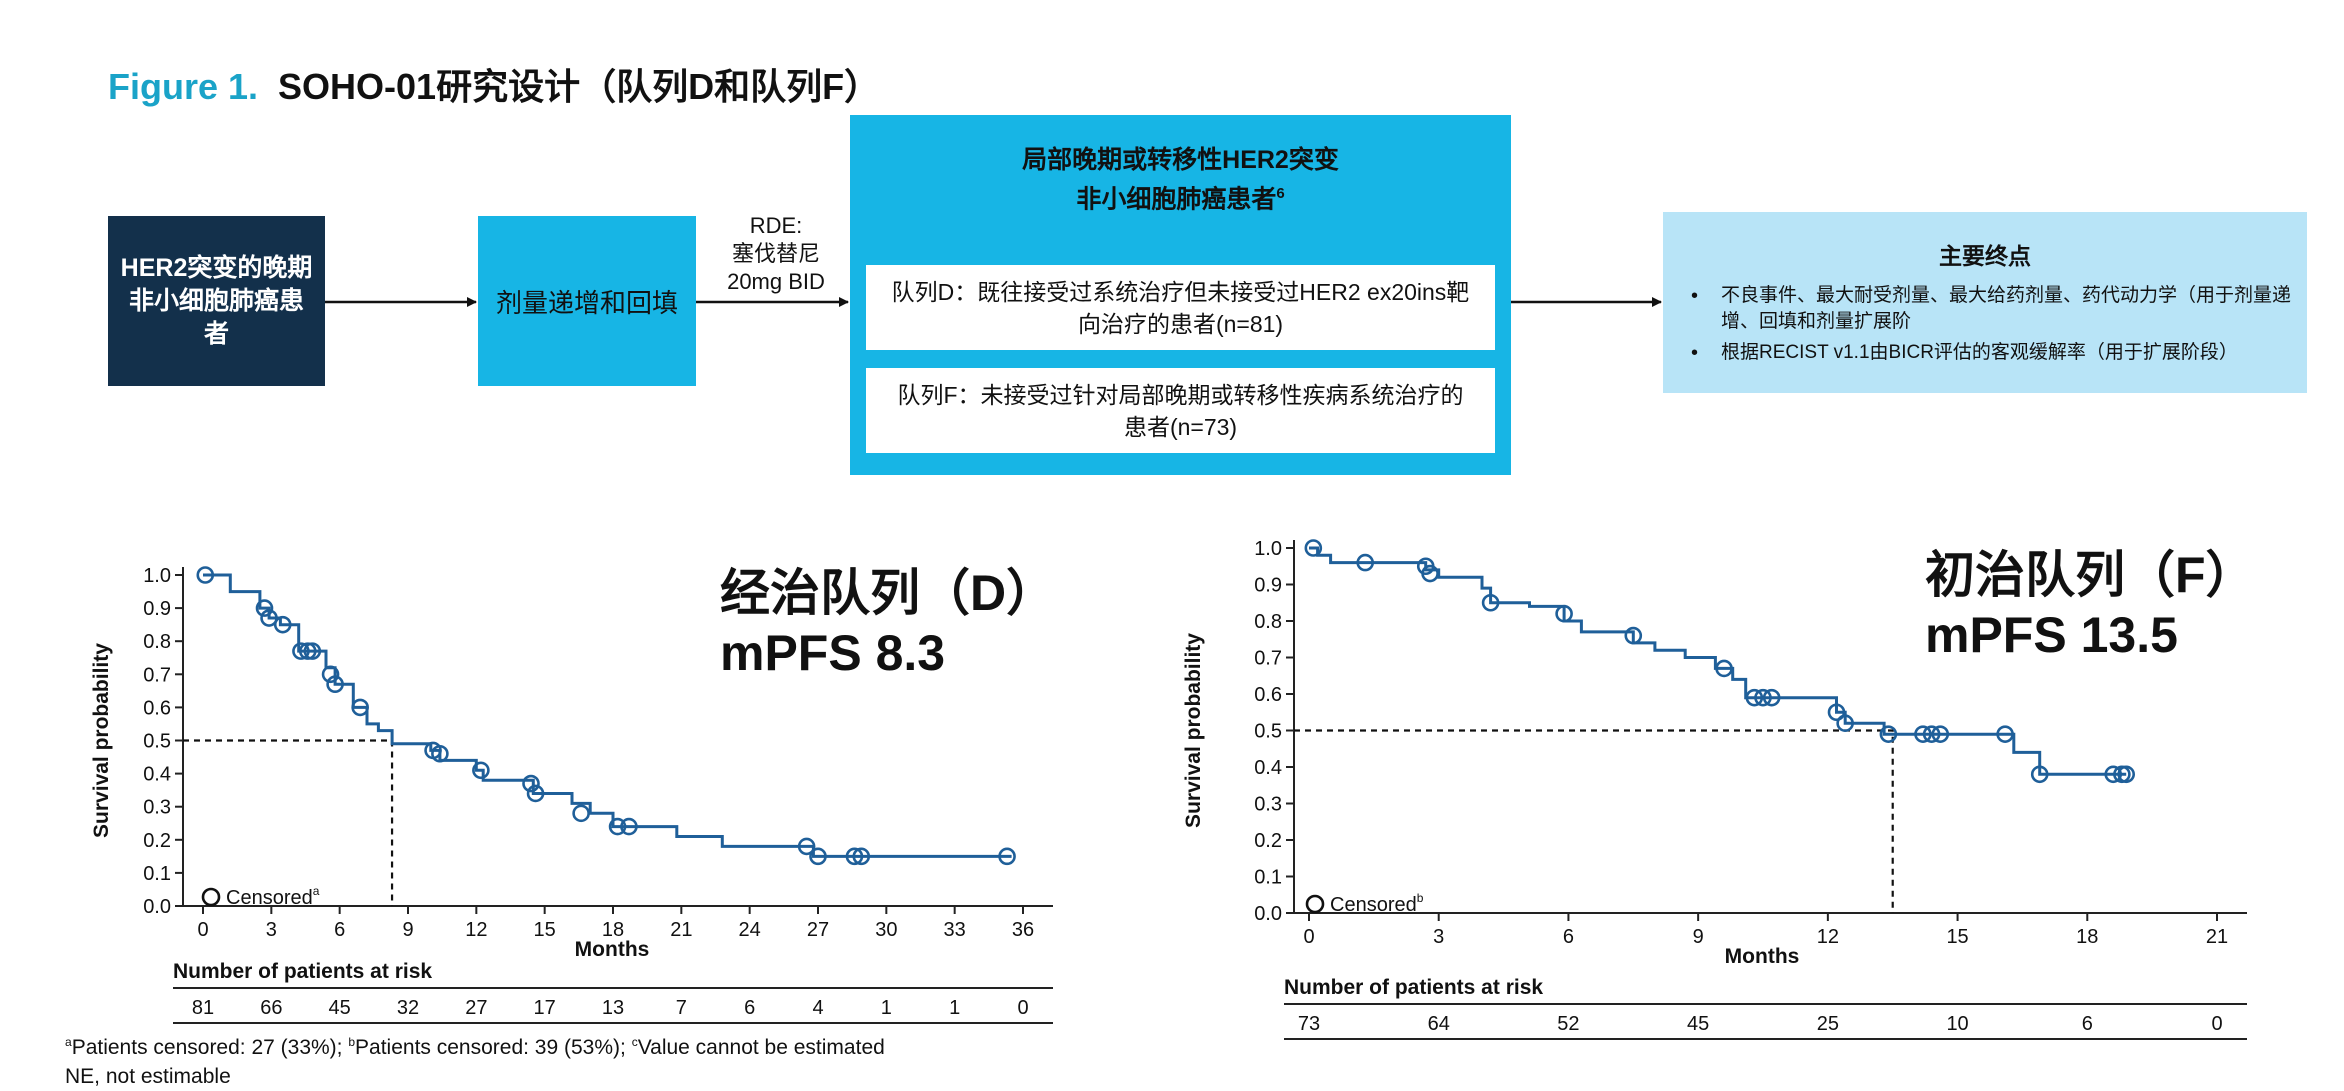 The width and height of the screenshot is (2344, 1091). What do you see at coordinates (68, 1042) in the screenshot?
I see `footnote-marker-a: a` at bounding box center [68, 1042].